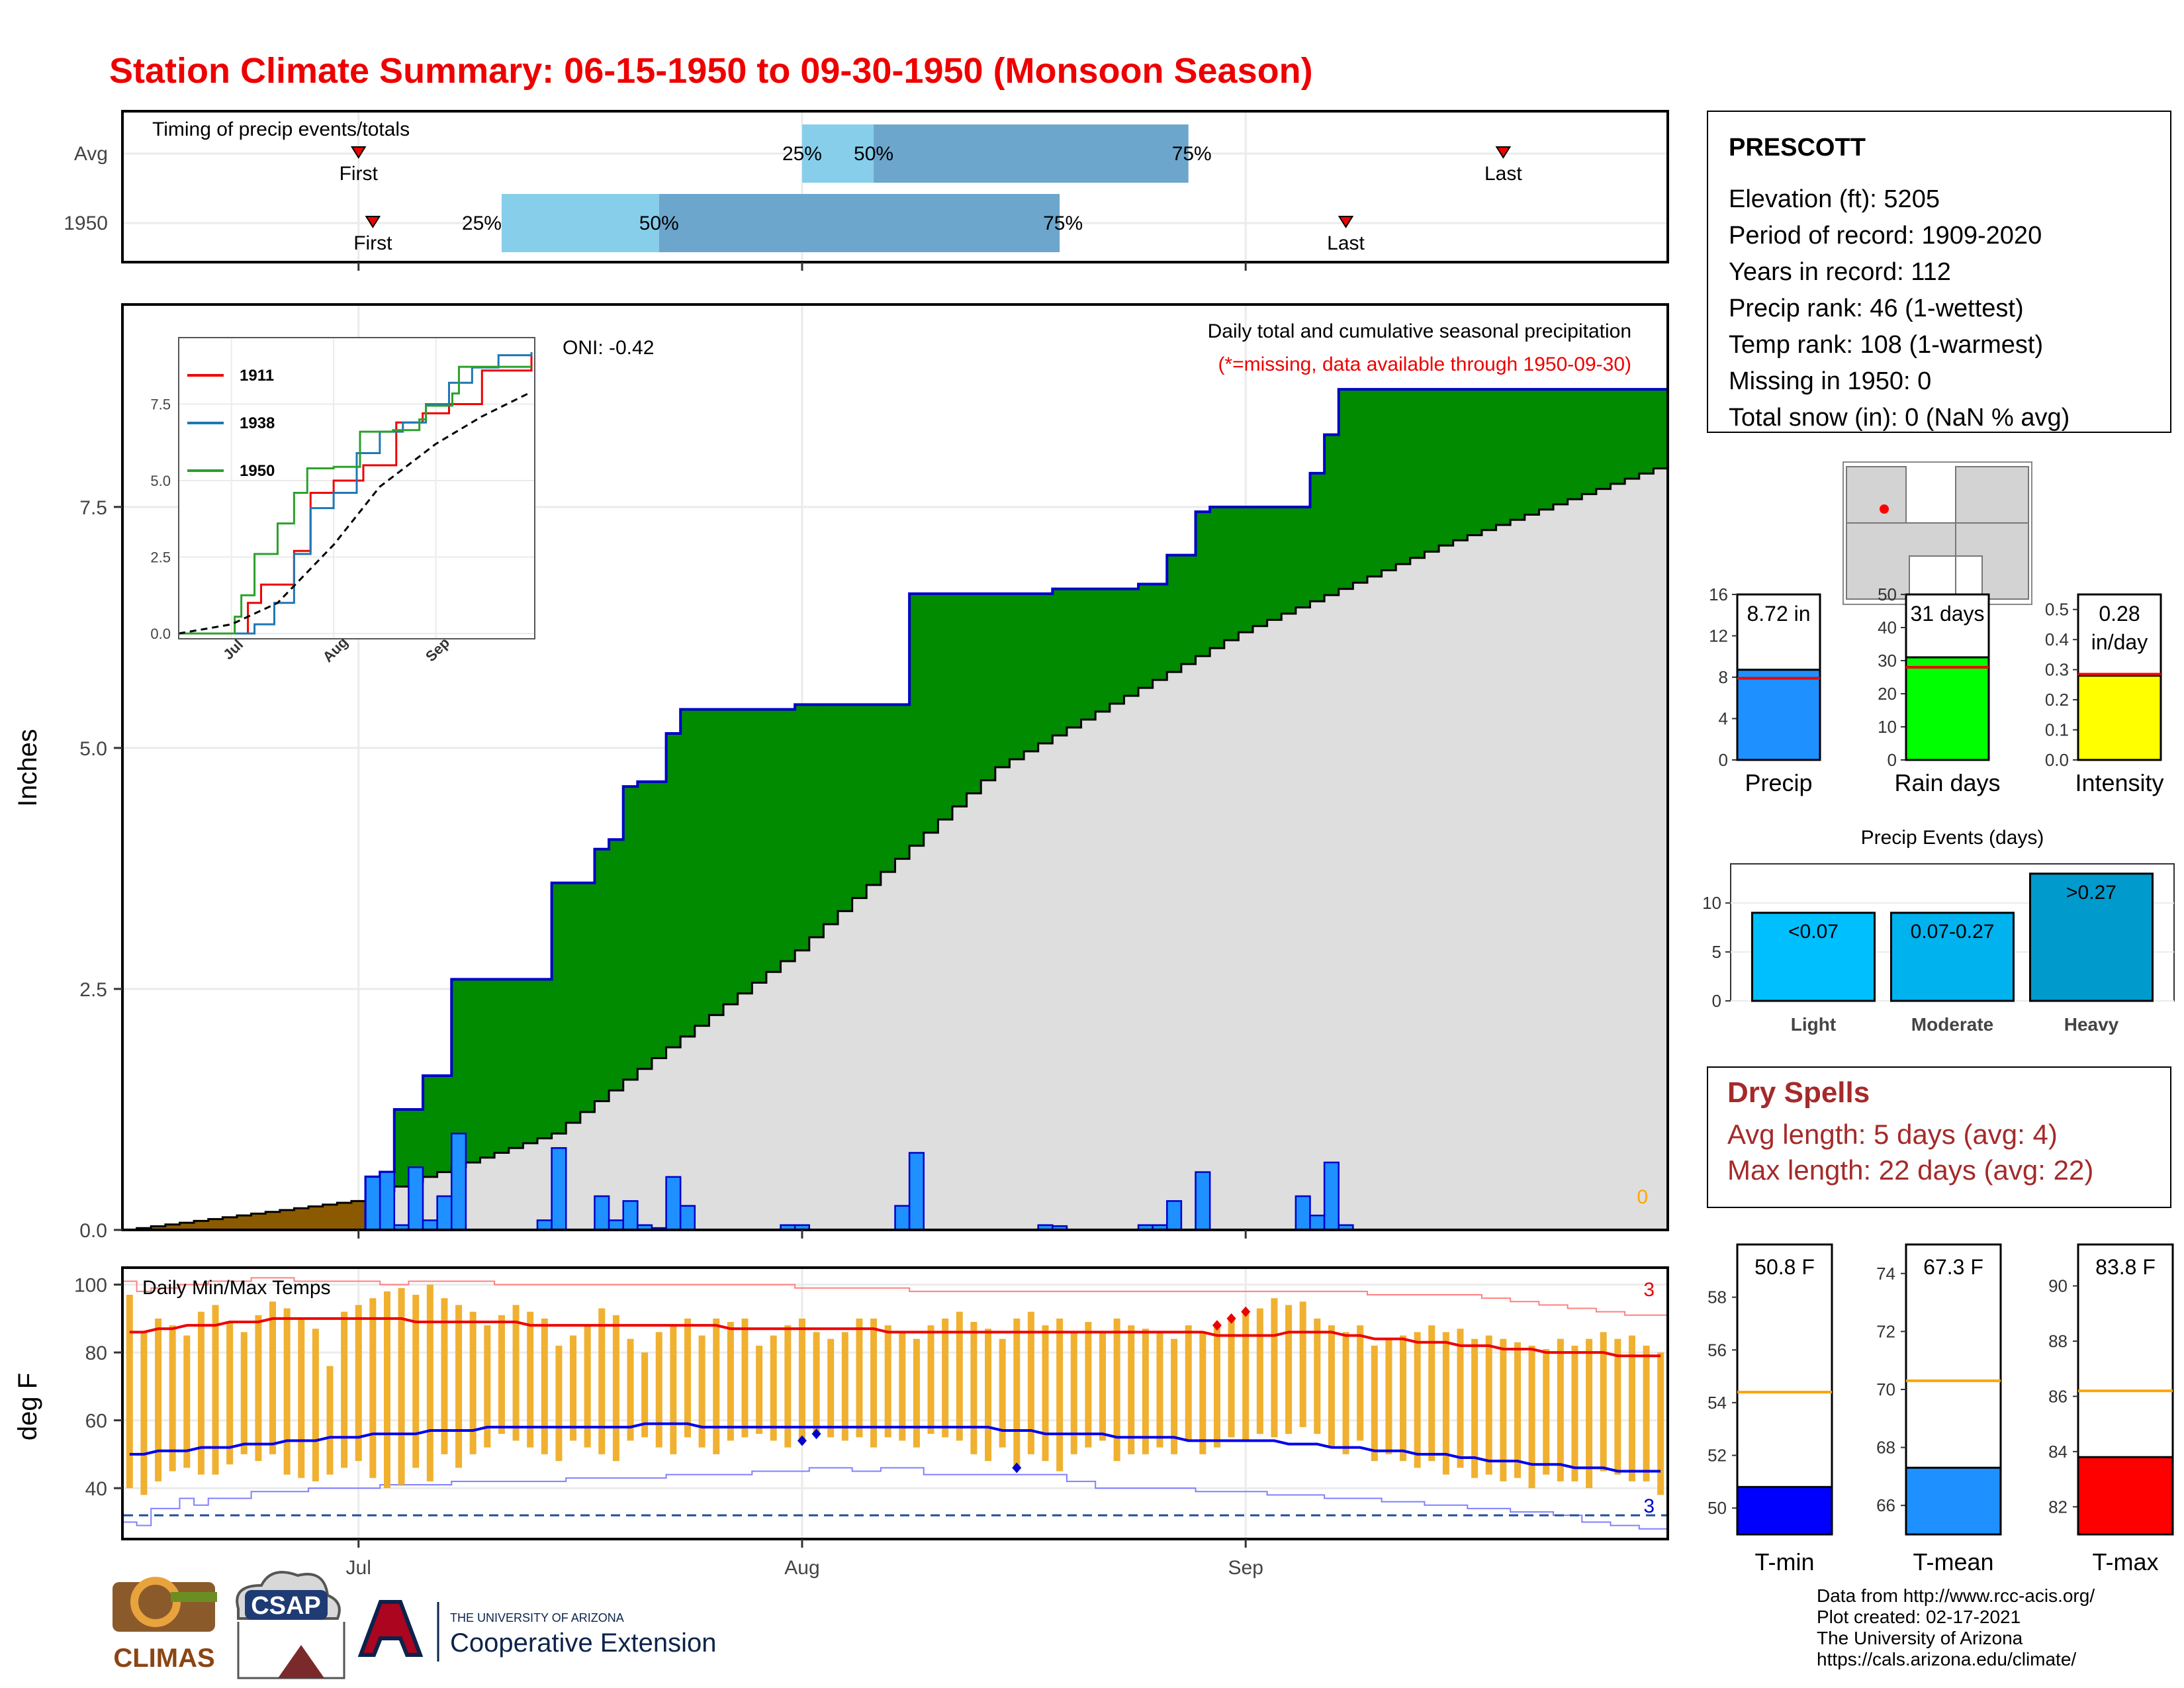 Image resolution: width=2184 pixels, height=1688 pixels. What do you see at coordinates (1717, 1297) in the screenshot?
I see `temp-bar-tick-label: 58` at bounding box center [1717, 1297].